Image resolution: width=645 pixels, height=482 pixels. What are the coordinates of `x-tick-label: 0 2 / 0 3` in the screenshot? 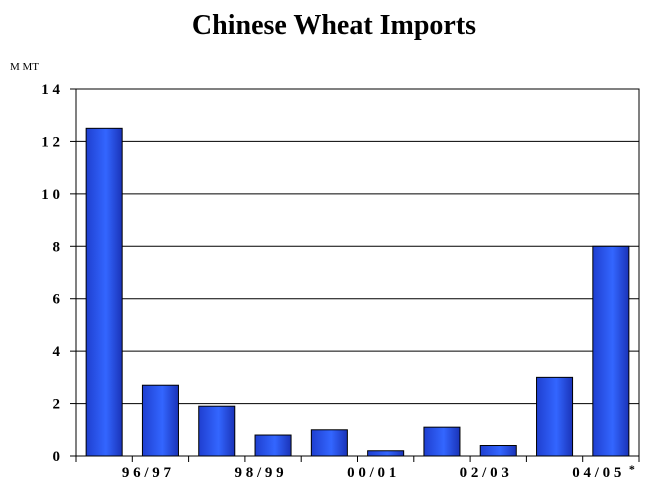 It's located at (484, 473).